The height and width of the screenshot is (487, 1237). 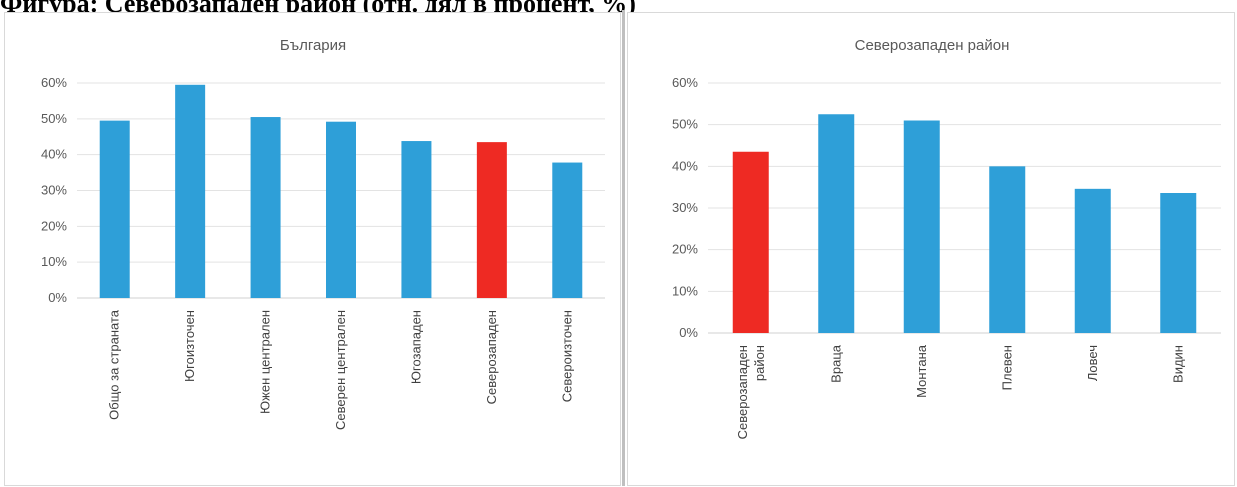 I want to click on x-category-label: Северозападен, so click(x=491, y=357).